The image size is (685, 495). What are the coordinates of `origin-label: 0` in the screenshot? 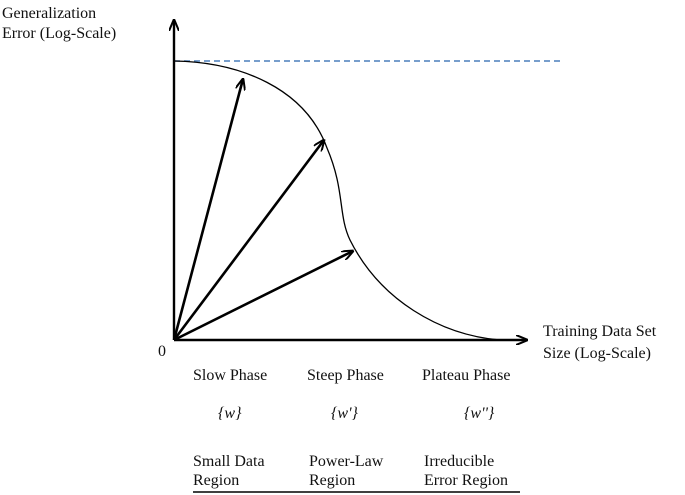 It's located at (162, 351).